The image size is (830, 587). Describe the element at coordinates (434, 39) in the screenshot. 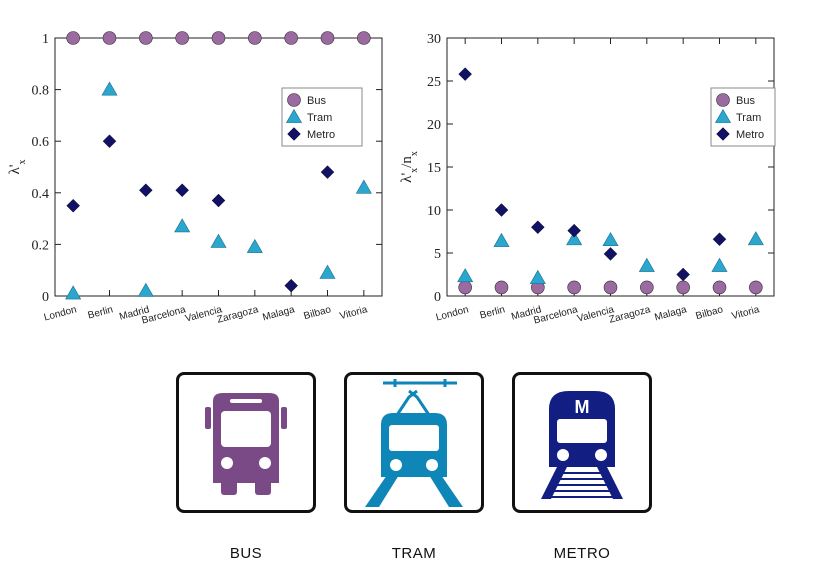

I see `chart2-ytick-label: 30` at that location.